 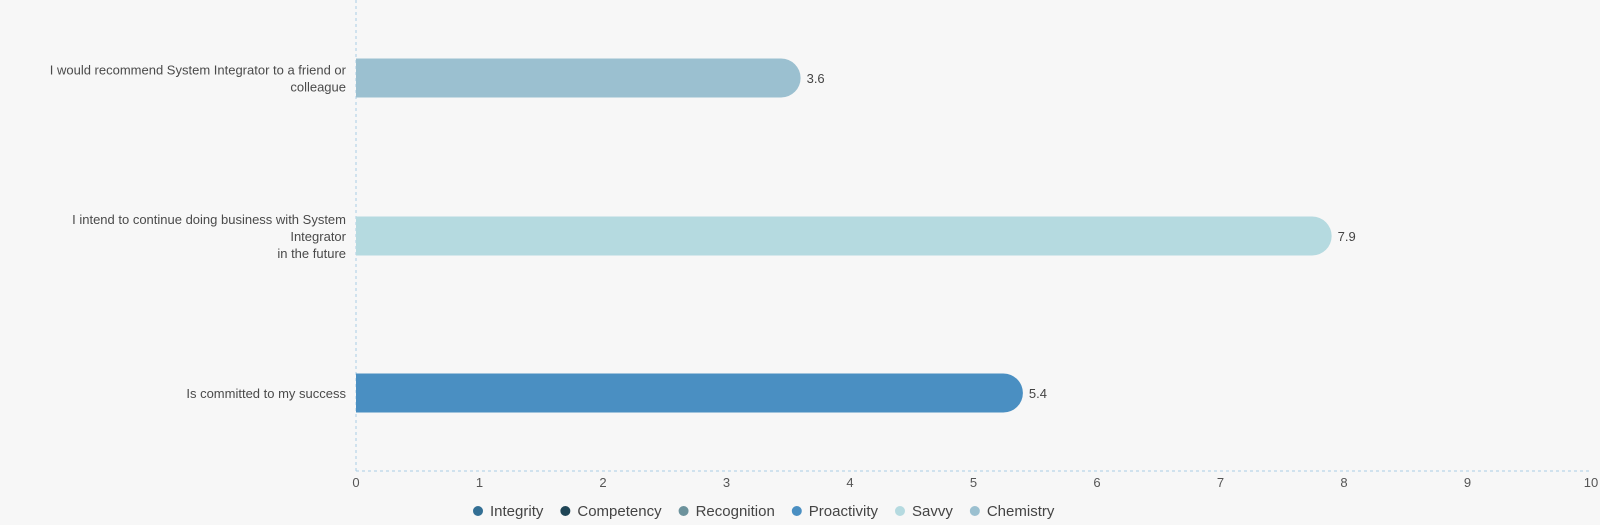 I want to click on x-tick-label: 8, so click(x=1343, y=482).